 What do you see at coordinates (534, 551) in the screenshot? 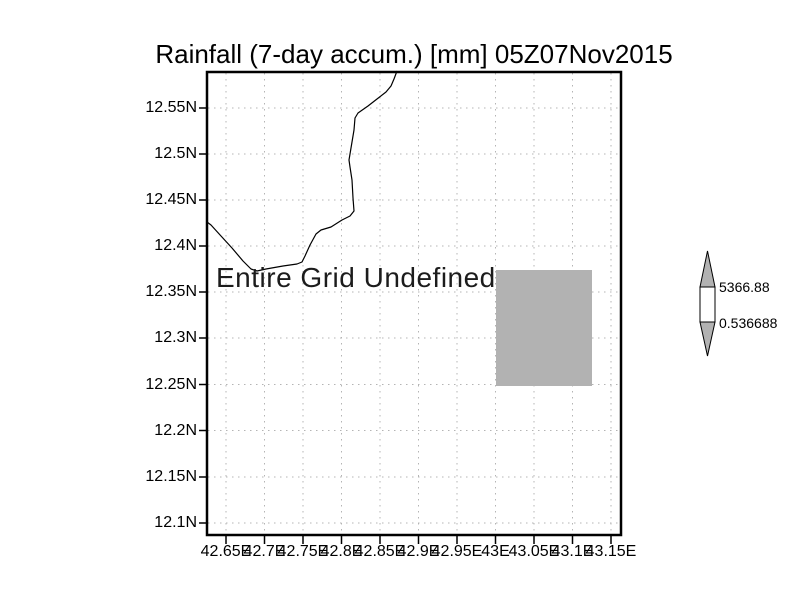
I see `x-axis-label: 43.05E` at bounding box center [534, 551].